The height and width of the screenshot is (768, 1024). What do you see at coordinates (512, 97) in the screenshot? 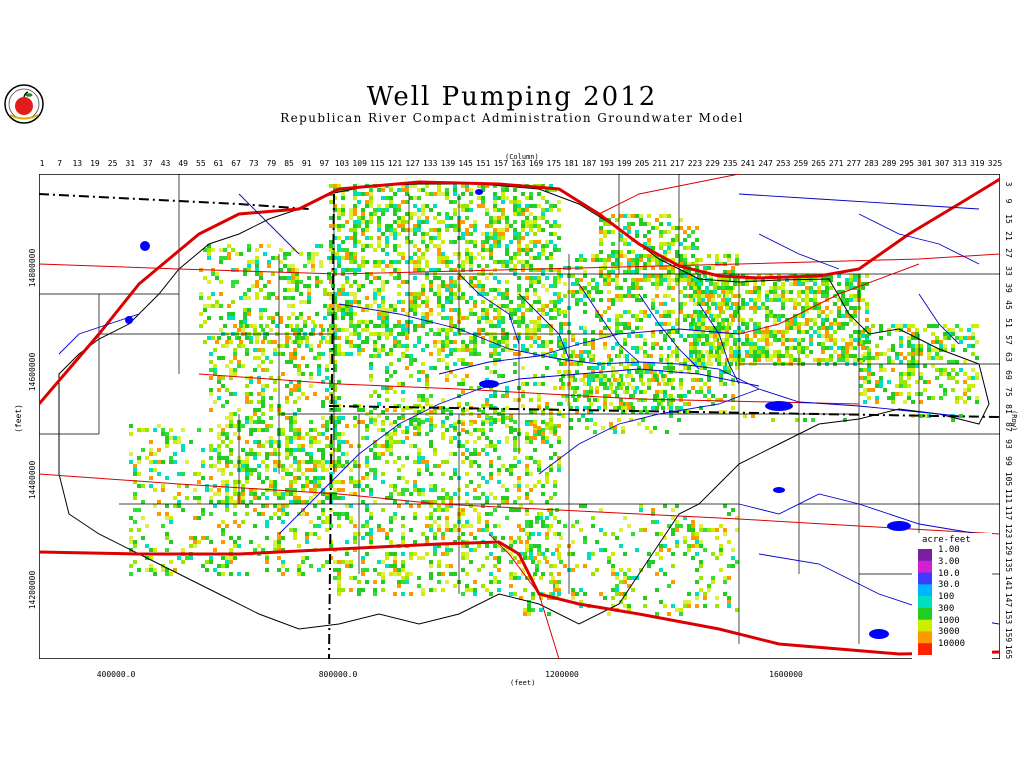
I see `map-title: Well Pumping 2012` at bounding box center [512, 97].